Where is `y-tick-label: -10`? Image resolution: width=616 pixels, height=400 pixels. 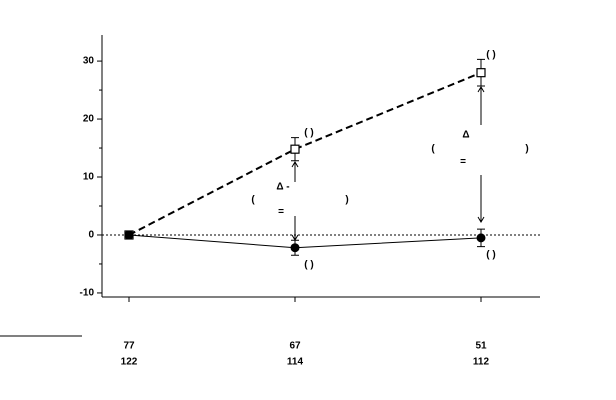 y-tick-label: -10 is located at coordinates (87, 293).